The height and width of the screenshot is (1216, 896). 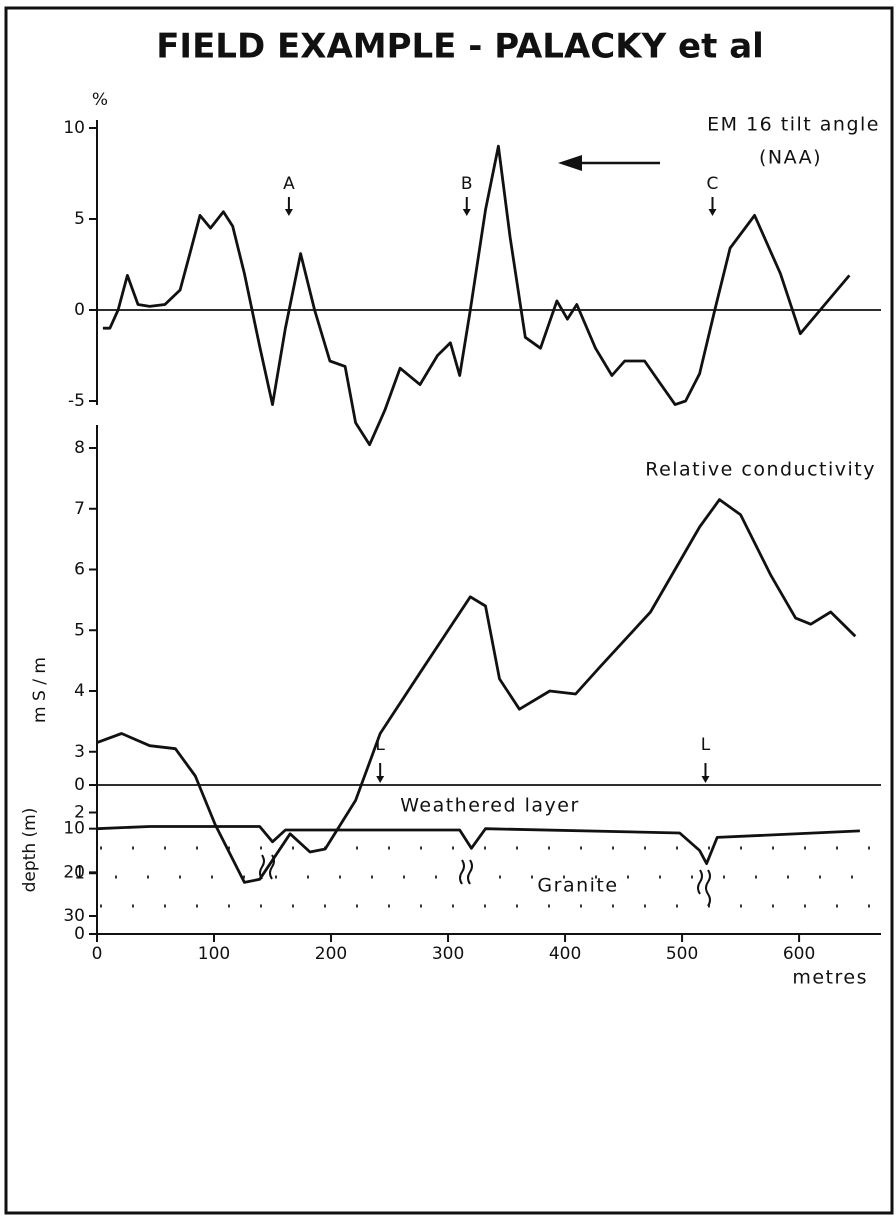 What do you see at coordinates (79, 752) in the screenshot?
I see `y-tick-label: 3` at bounding box center [79, 752].